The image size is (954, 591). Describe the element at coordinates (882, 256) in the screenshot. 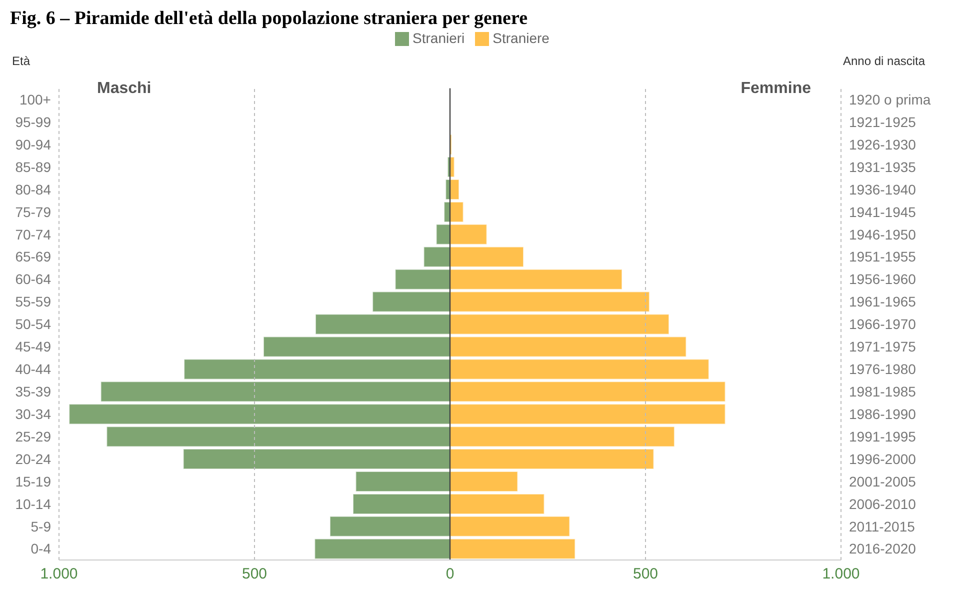

I see `y2-tick-label: 1951-1955` at that location.